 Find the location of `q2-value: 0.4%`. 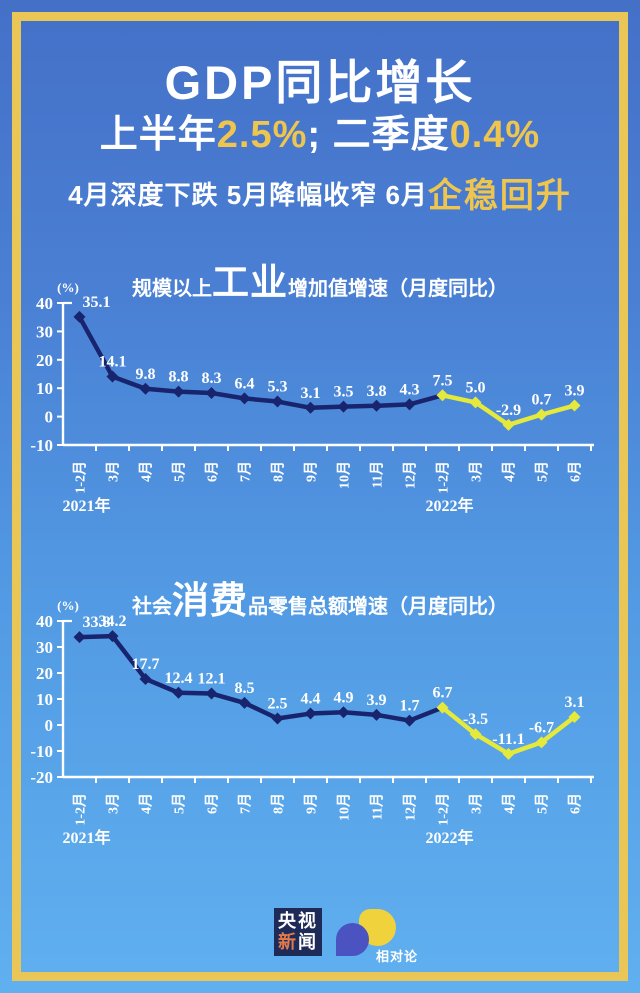

q2-value: 0.4% is located at coordinates (495, 135).